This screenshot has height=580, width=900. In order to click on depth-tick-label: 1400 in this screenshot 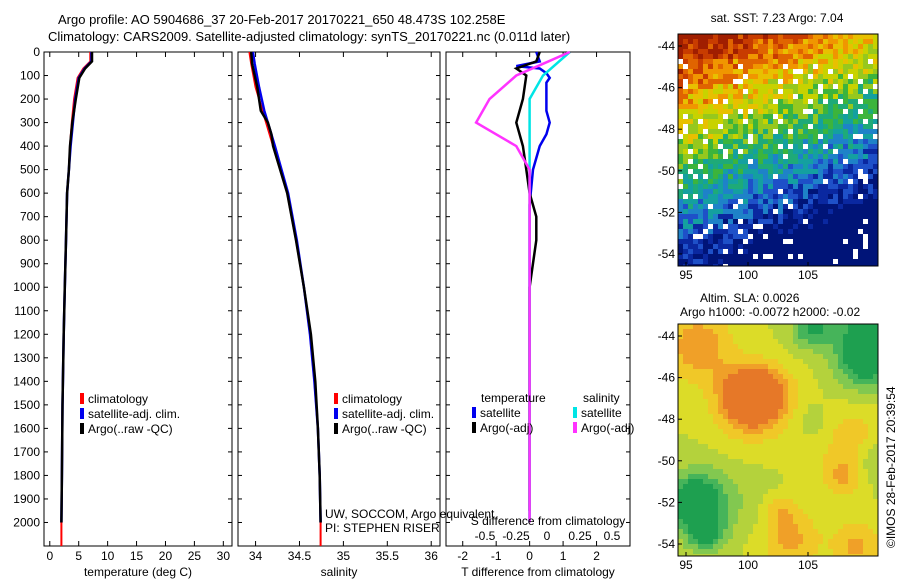, I will do `click(26, 381)`.